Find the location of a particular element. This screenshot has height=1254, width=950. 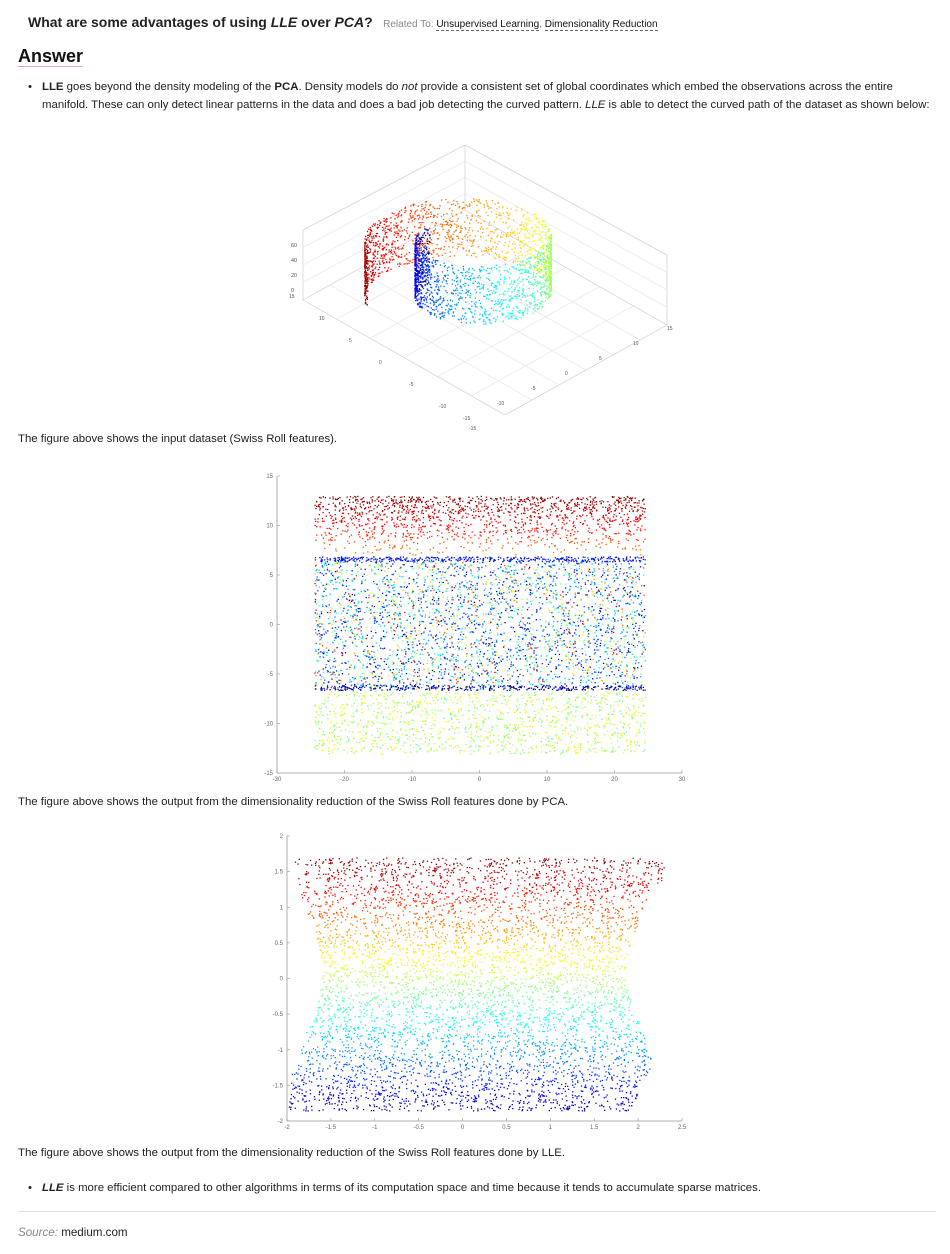

axis-tick-label: -5 is located at coordinates (533, 389).